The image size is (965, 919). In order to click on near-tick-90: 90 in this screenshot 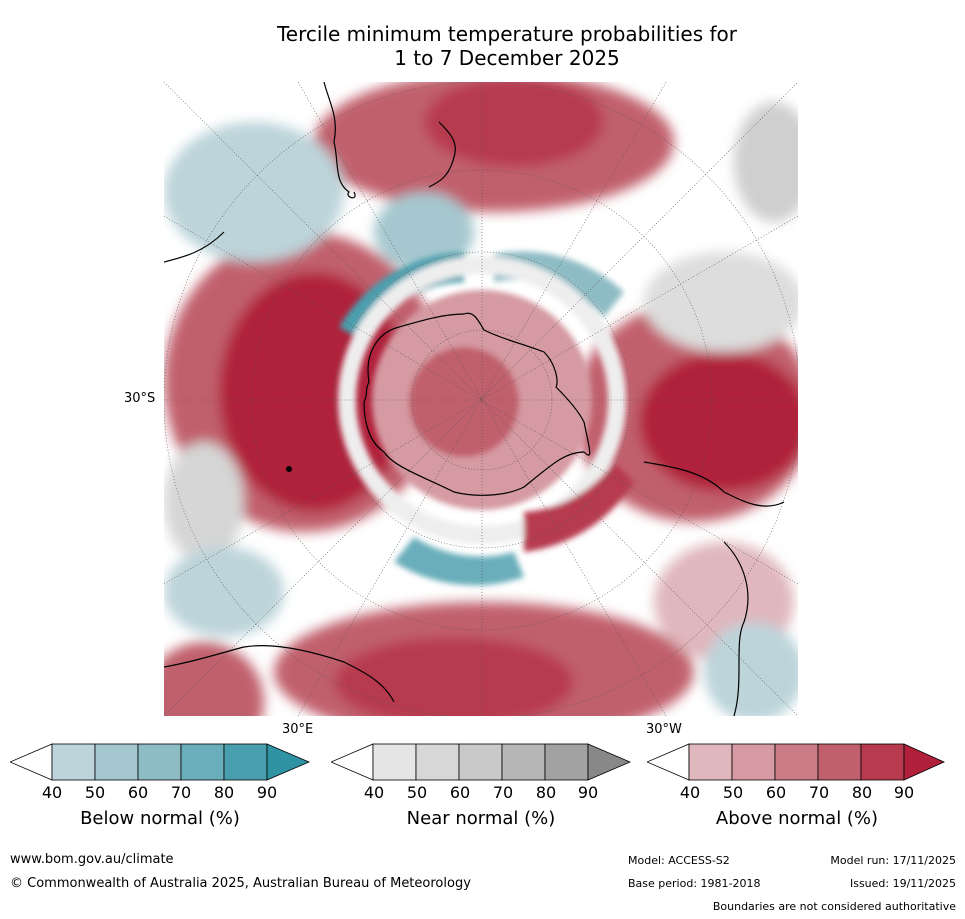, I will do `click(588, 792)`.